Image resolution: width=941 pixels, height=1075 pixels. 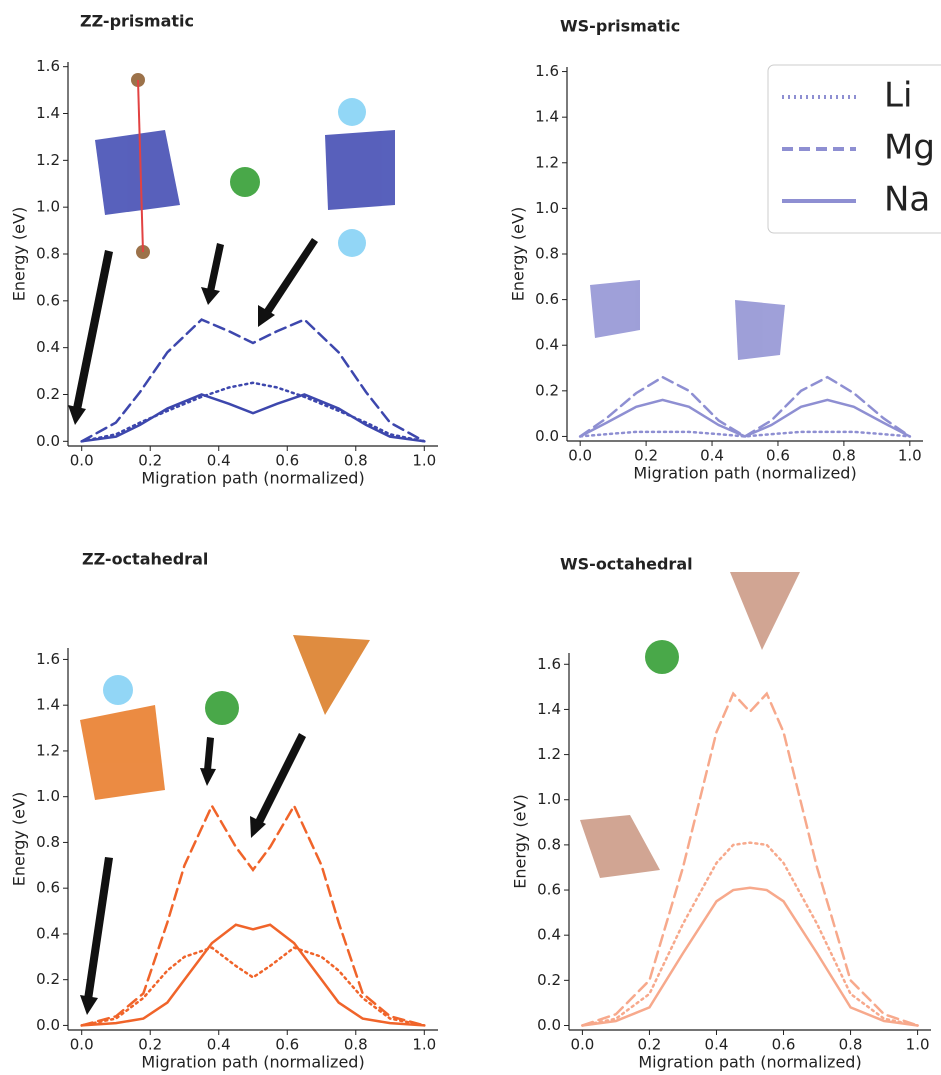 What do you see at coordinates (145, 559) in the screenshot?
I see `chart-title: ZZ-octahedral` at bounding box center [145, 559].